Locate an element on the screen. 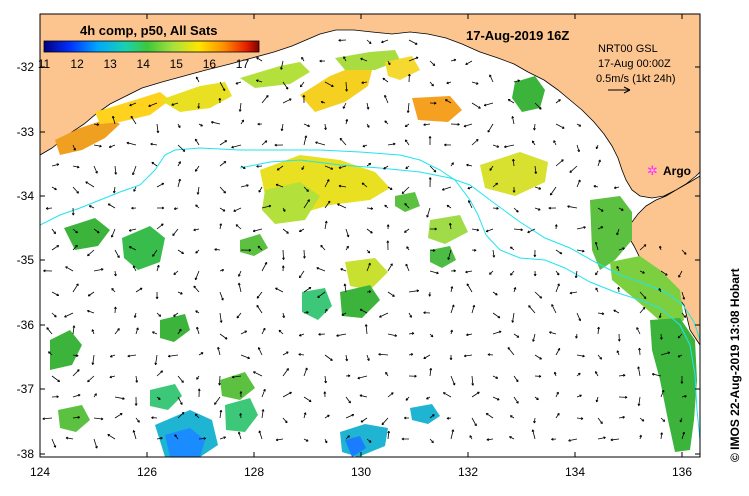 Image resolution: width=749 pixels, height=496 pixels. current-time: 17-Aug 00:00Z is located at coordinates (634, 64).